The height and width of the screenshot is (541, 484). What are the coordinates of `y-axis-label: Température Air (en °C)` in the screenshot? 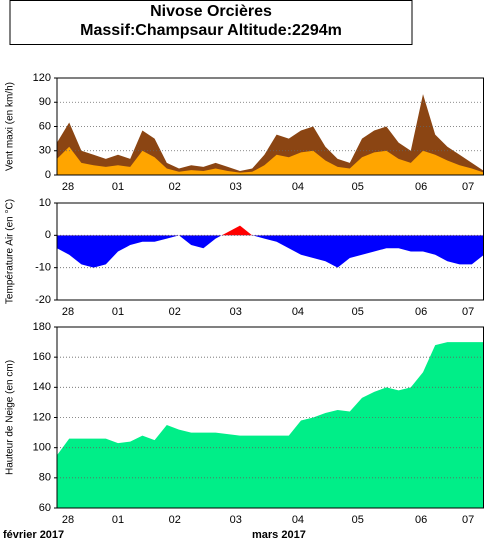 It's located at (10, 251).